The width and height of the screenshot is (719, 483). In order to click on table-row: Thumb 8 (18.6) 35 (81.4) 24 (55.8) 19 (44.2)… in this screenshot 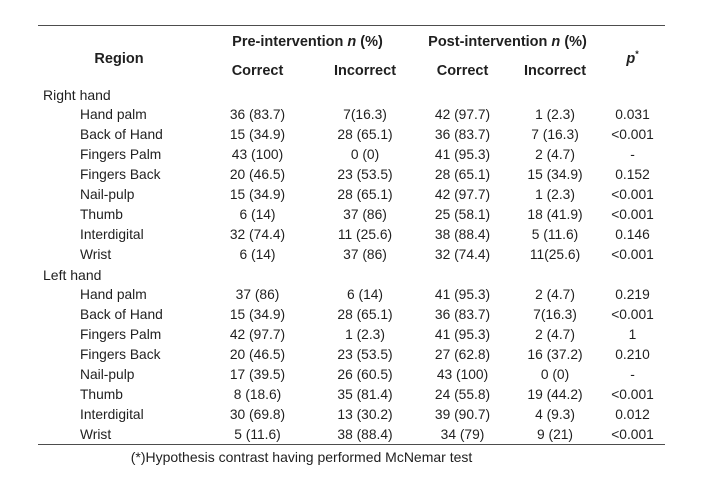, I will do `click(351, 395)`.